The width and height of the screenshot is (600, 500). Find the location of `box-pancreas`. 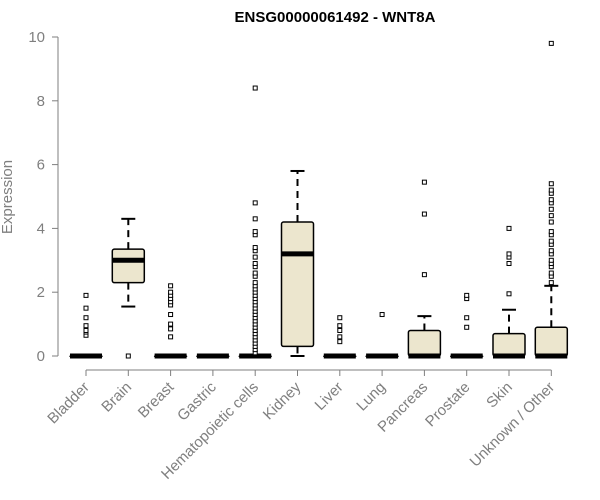

box-pancreas is located at coordinates (424, 269).